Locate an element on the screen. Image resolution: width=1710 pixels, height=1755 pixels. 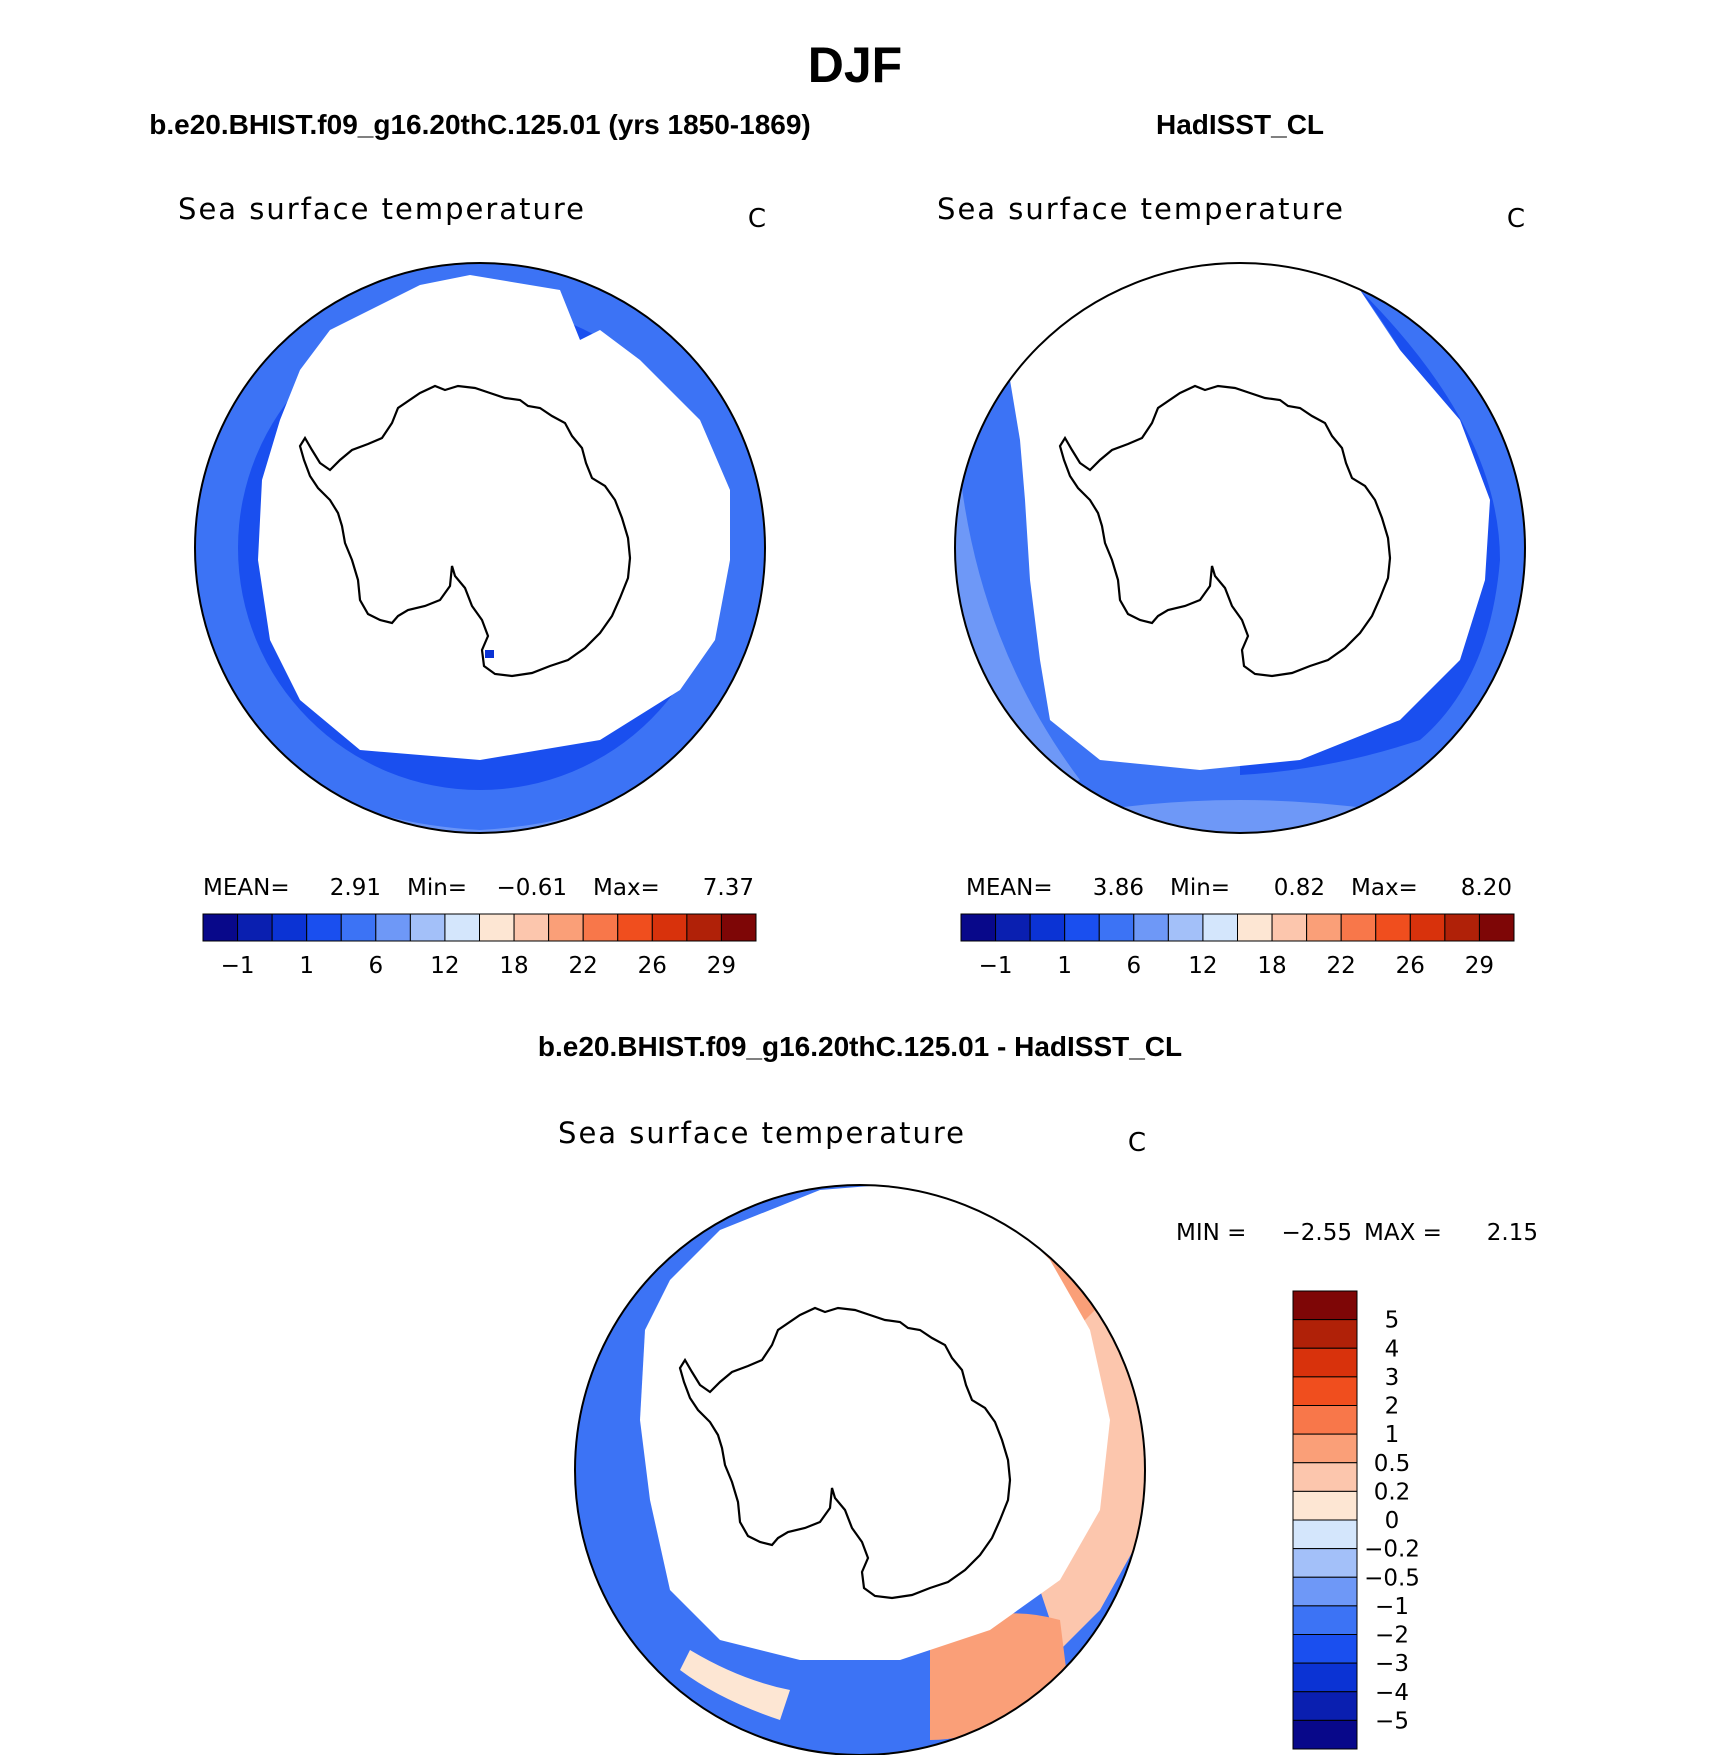
panel1-variable: Sea surface temperature is located at coordinates (382, 209).